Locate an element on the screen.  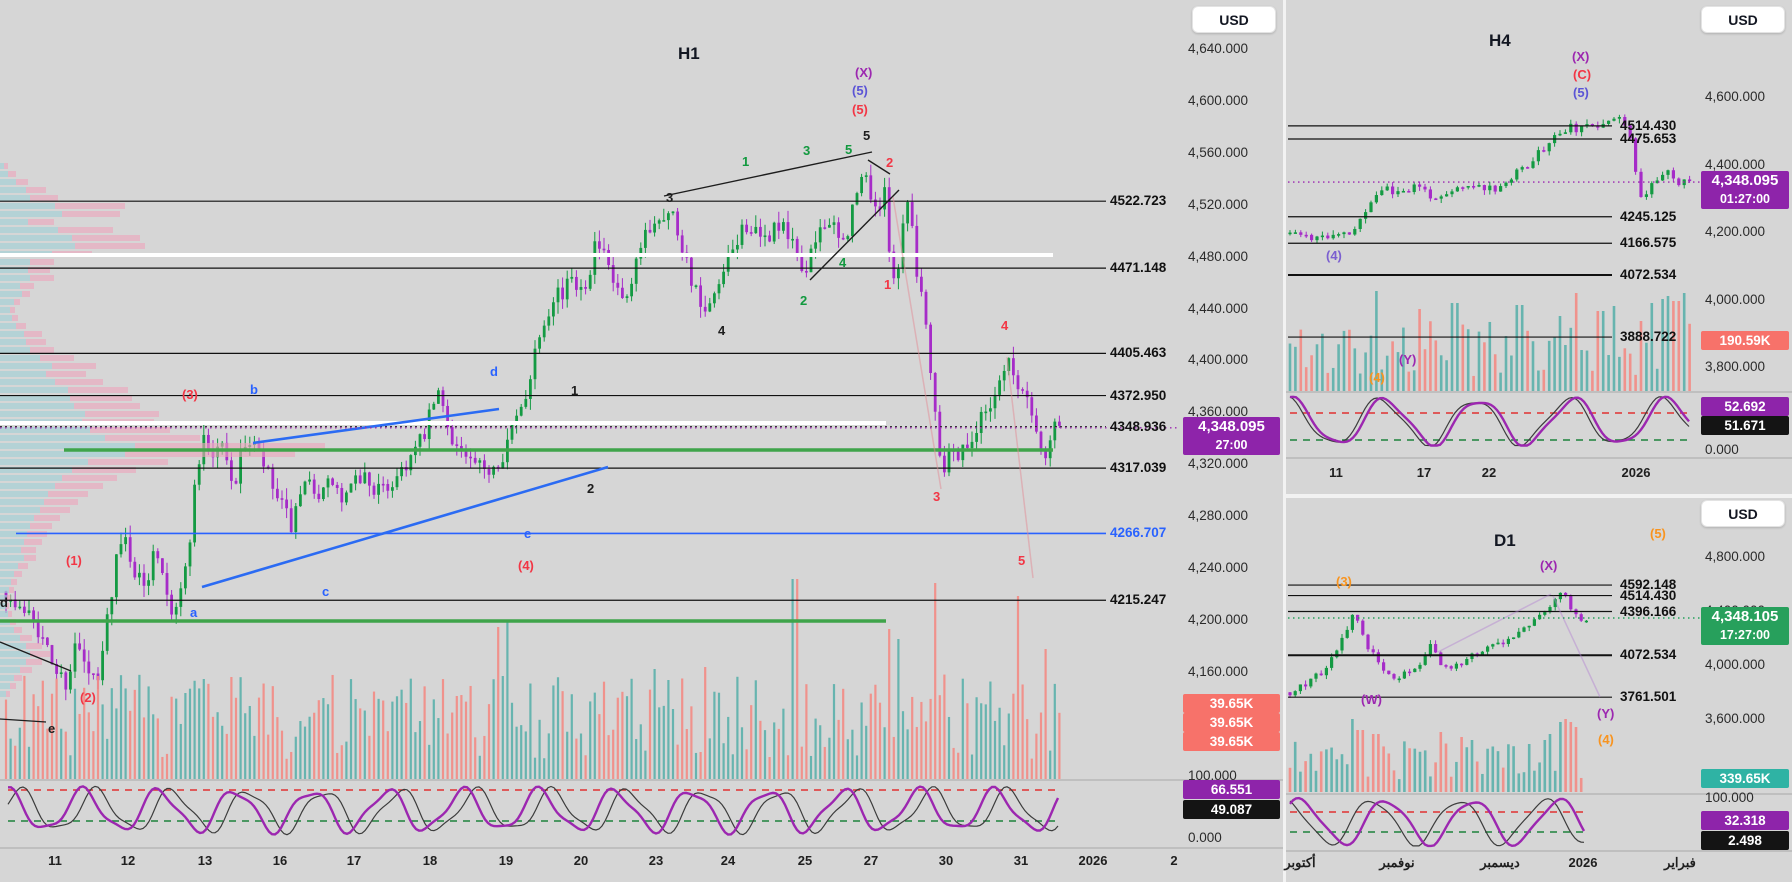
stoch-main-badge: 52.692 is located at coordinates (1745, 406).